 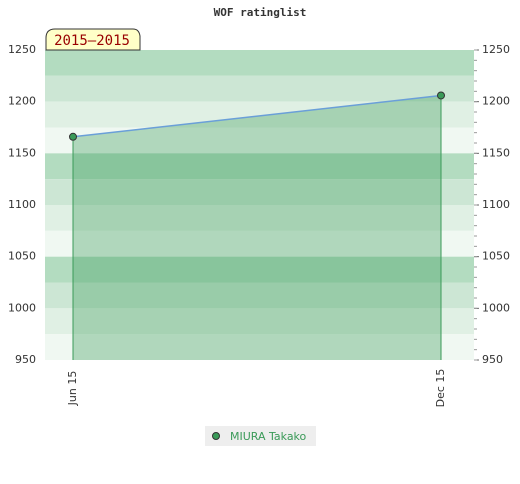 I want to click on x-tick-label: Jun 15, so click(x=72, y=389).